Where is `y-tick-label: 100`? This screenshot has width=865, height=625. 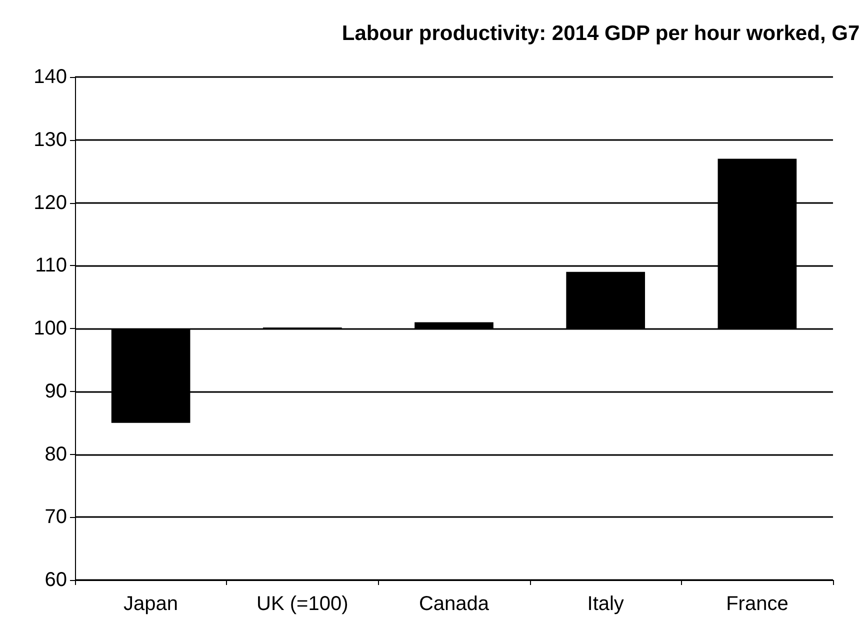 y-tick-label: 100 is located at coordinates (50, 329).